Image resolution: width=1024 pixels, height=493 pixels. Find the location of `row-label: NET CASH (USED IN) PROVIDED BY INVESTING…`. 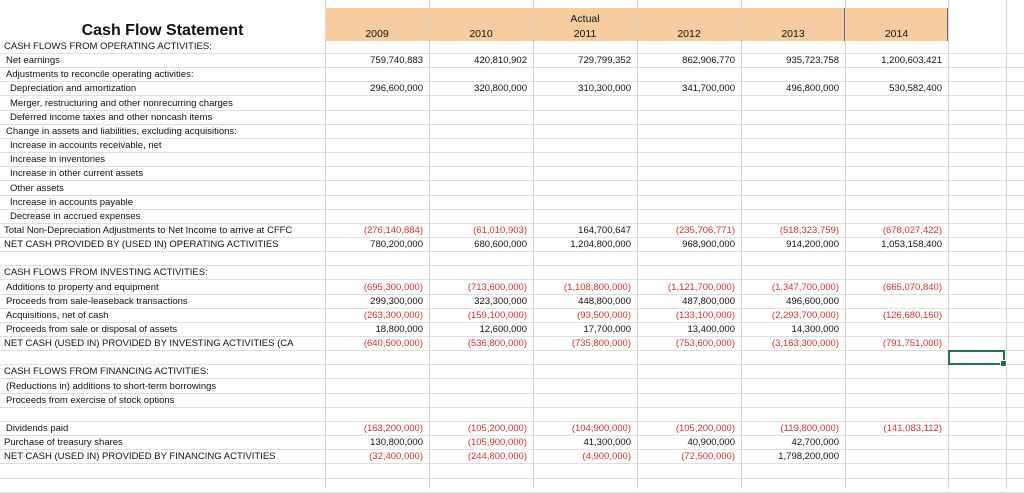

row-label: NET CASH (USED IN) PROVIDED BY INVESTING… is located at coordinates (149, 344).